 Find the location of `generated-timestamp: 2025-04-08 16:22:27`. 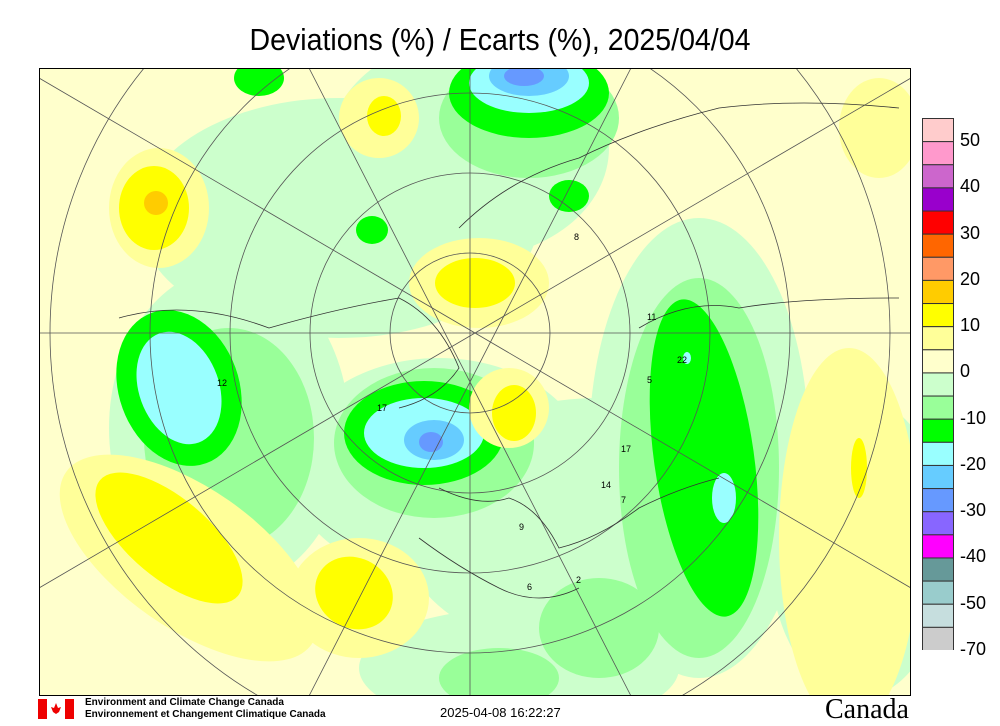

generated-timestamp: 2025-04-08 16:22:27 is located at coordinates (500, 712).